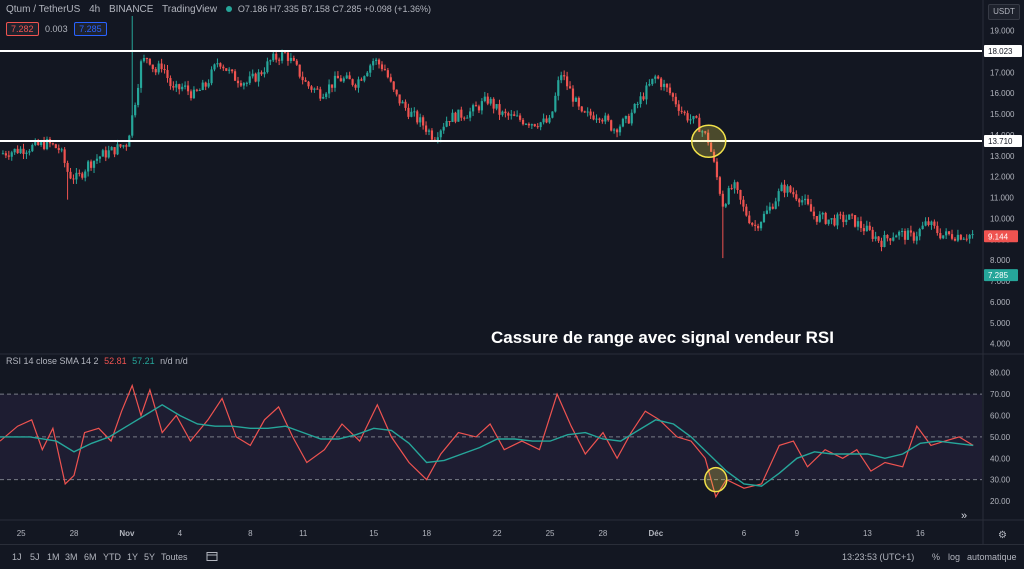  Describe the element at coordinates (867, 533) in the screenshot. I see `time-tick-label: 13` at that location.